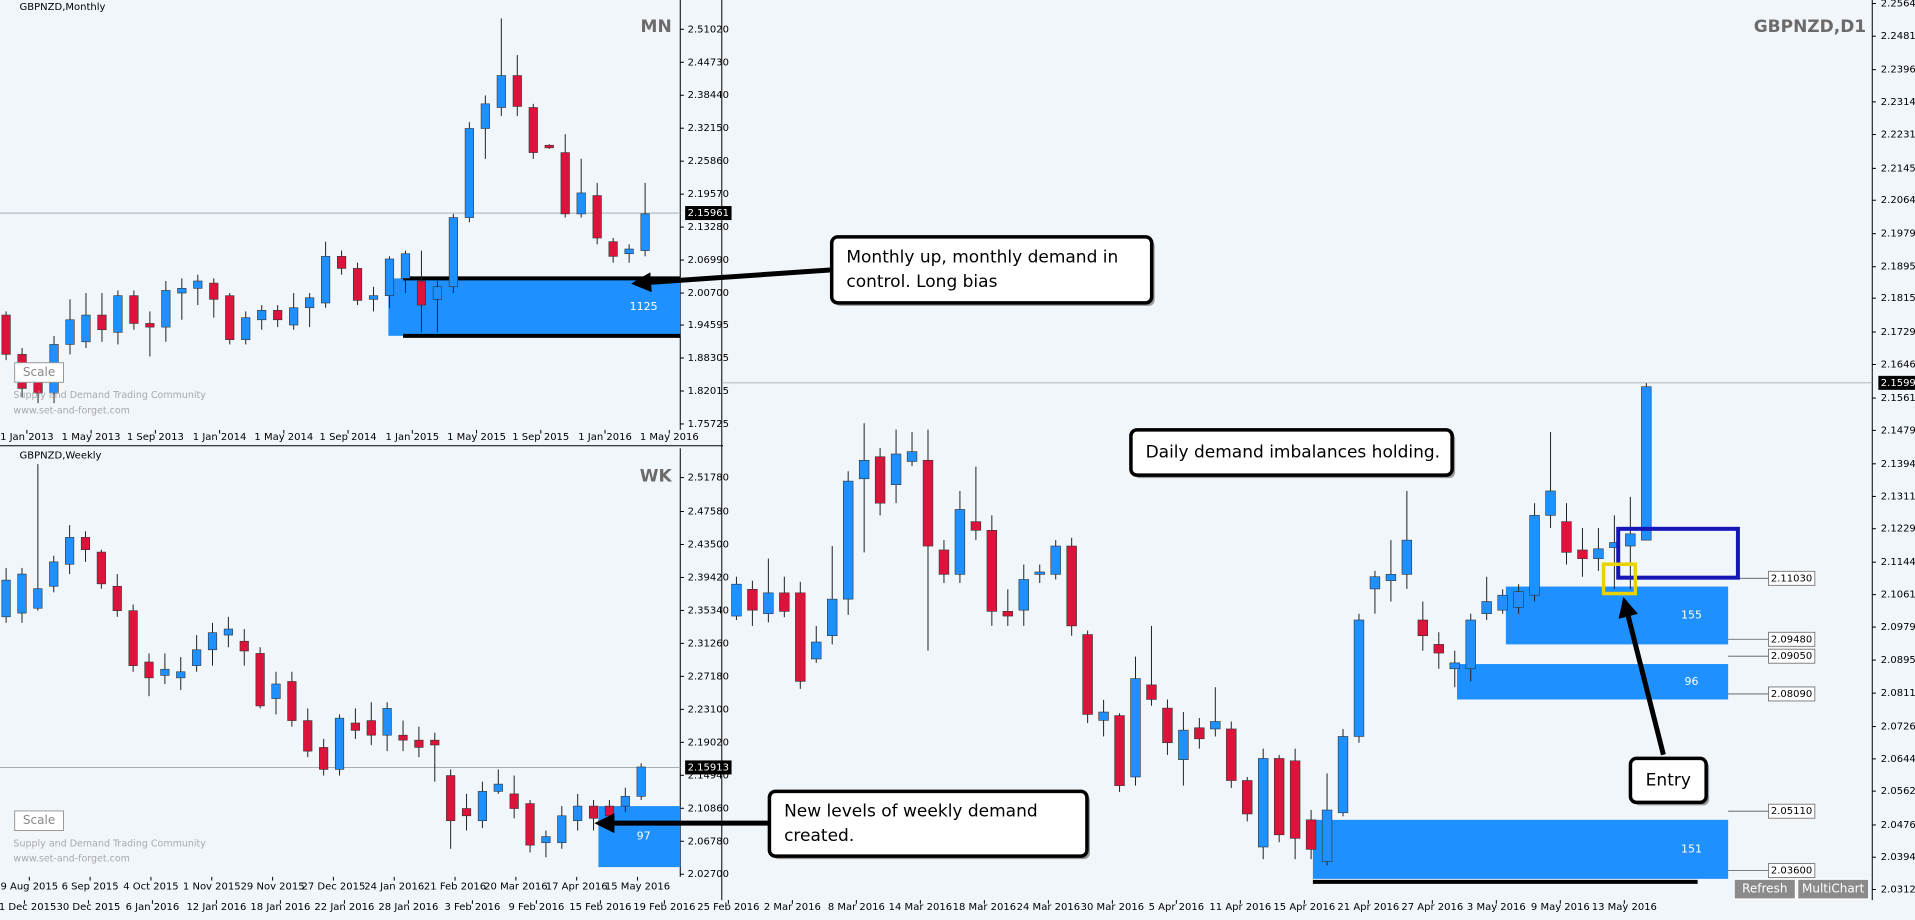 The image size is (1915, 920). Describe the element at coordinates (1898, 70) in the screenshot. I see `y-tick-label: 2.23960` at that location.